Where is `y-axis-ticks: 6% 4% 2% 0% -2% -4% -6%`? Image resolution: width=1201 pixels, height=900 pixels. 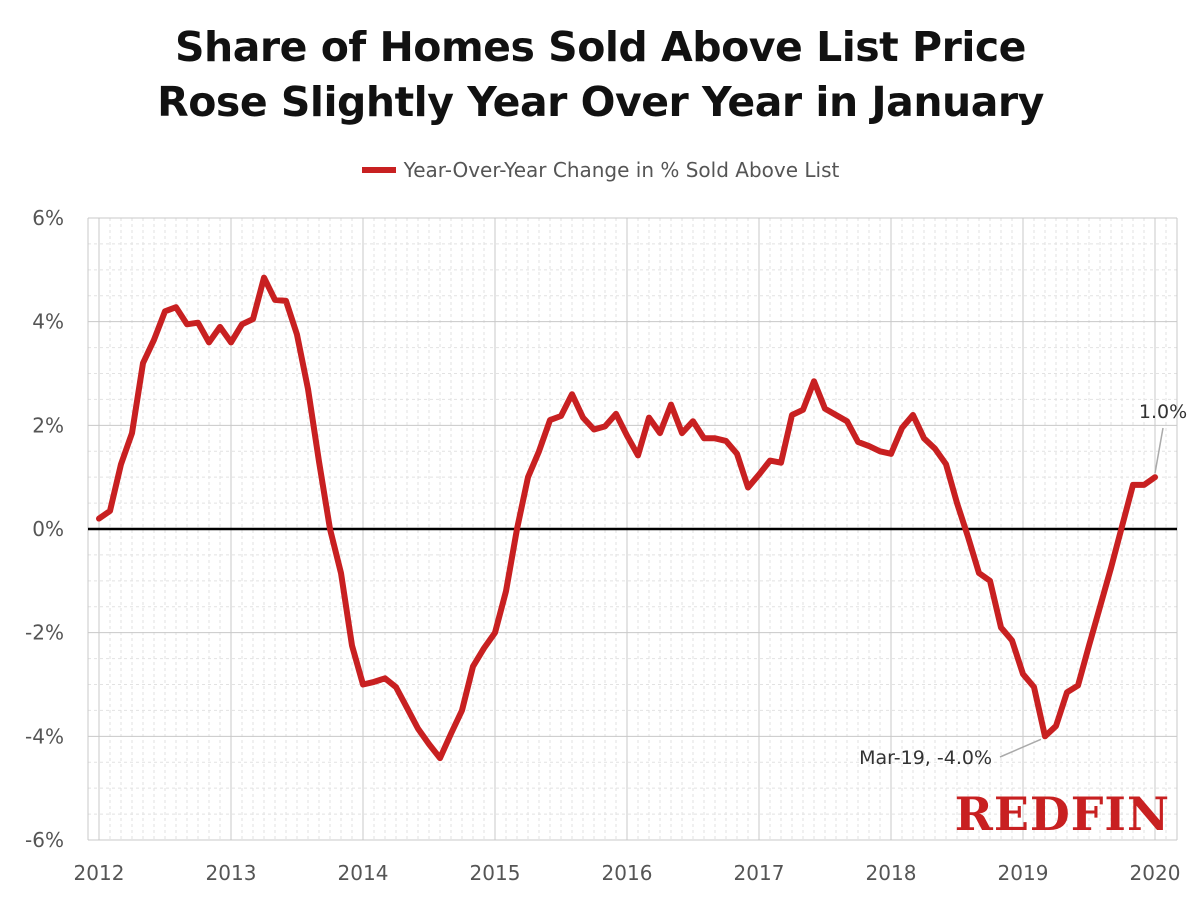
y-axis-ticks: 6% 4% 2% 0% -2% -4% -6% is located at coordinates (44, 529).